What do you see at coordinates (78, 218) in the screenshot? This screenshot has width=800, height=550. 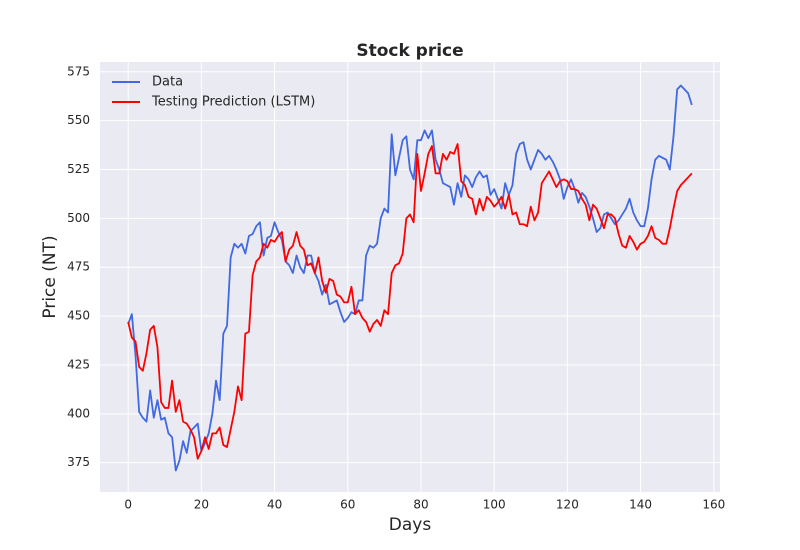 I see `y-tick-label: 500` at bounding box center [78, 218].